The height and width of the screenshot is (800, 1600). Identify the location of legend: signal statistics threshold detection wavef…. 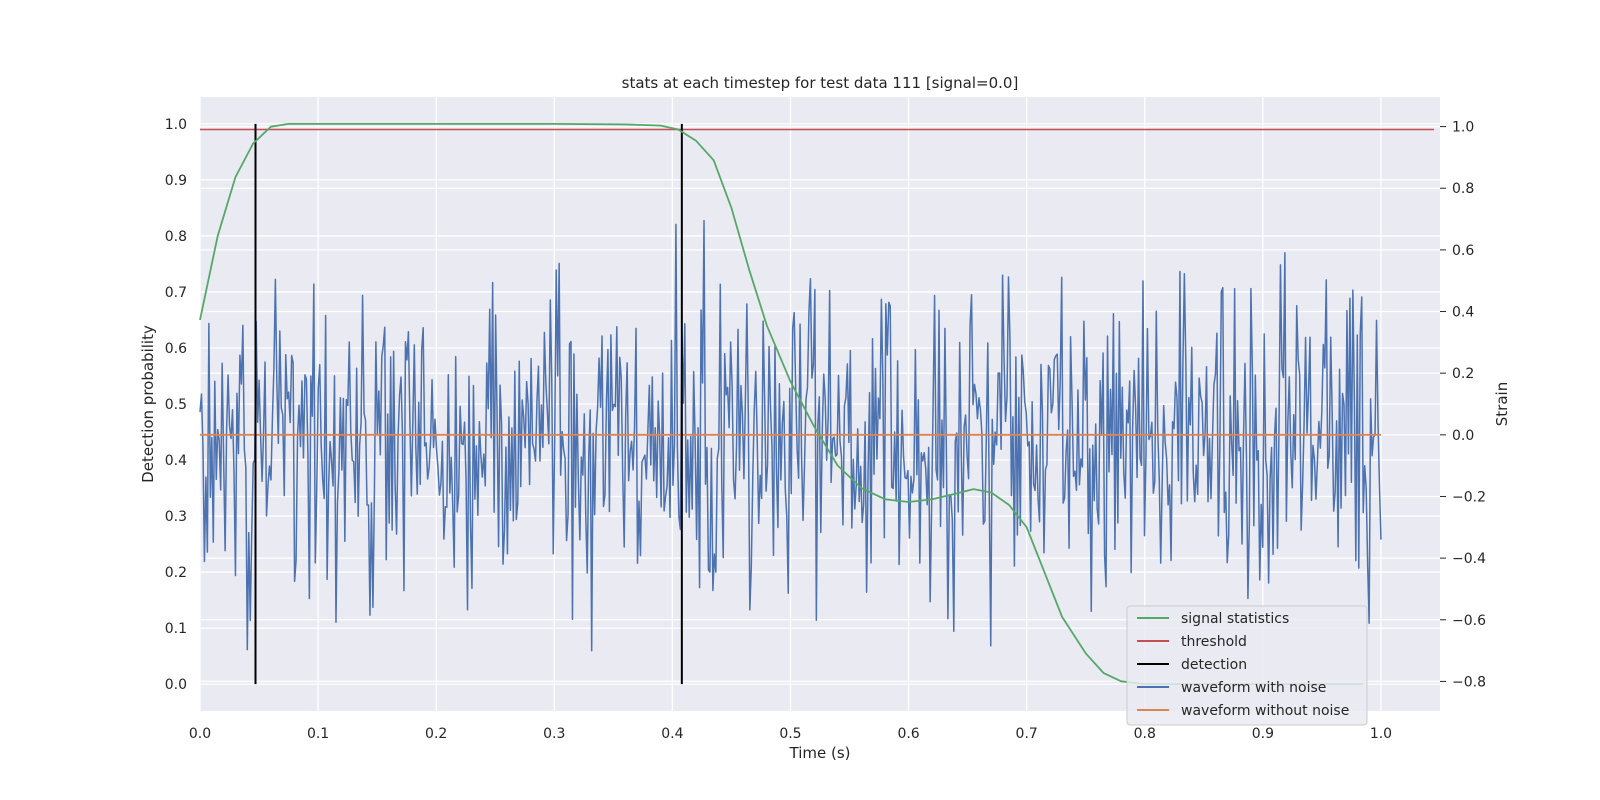
(1247, 665).